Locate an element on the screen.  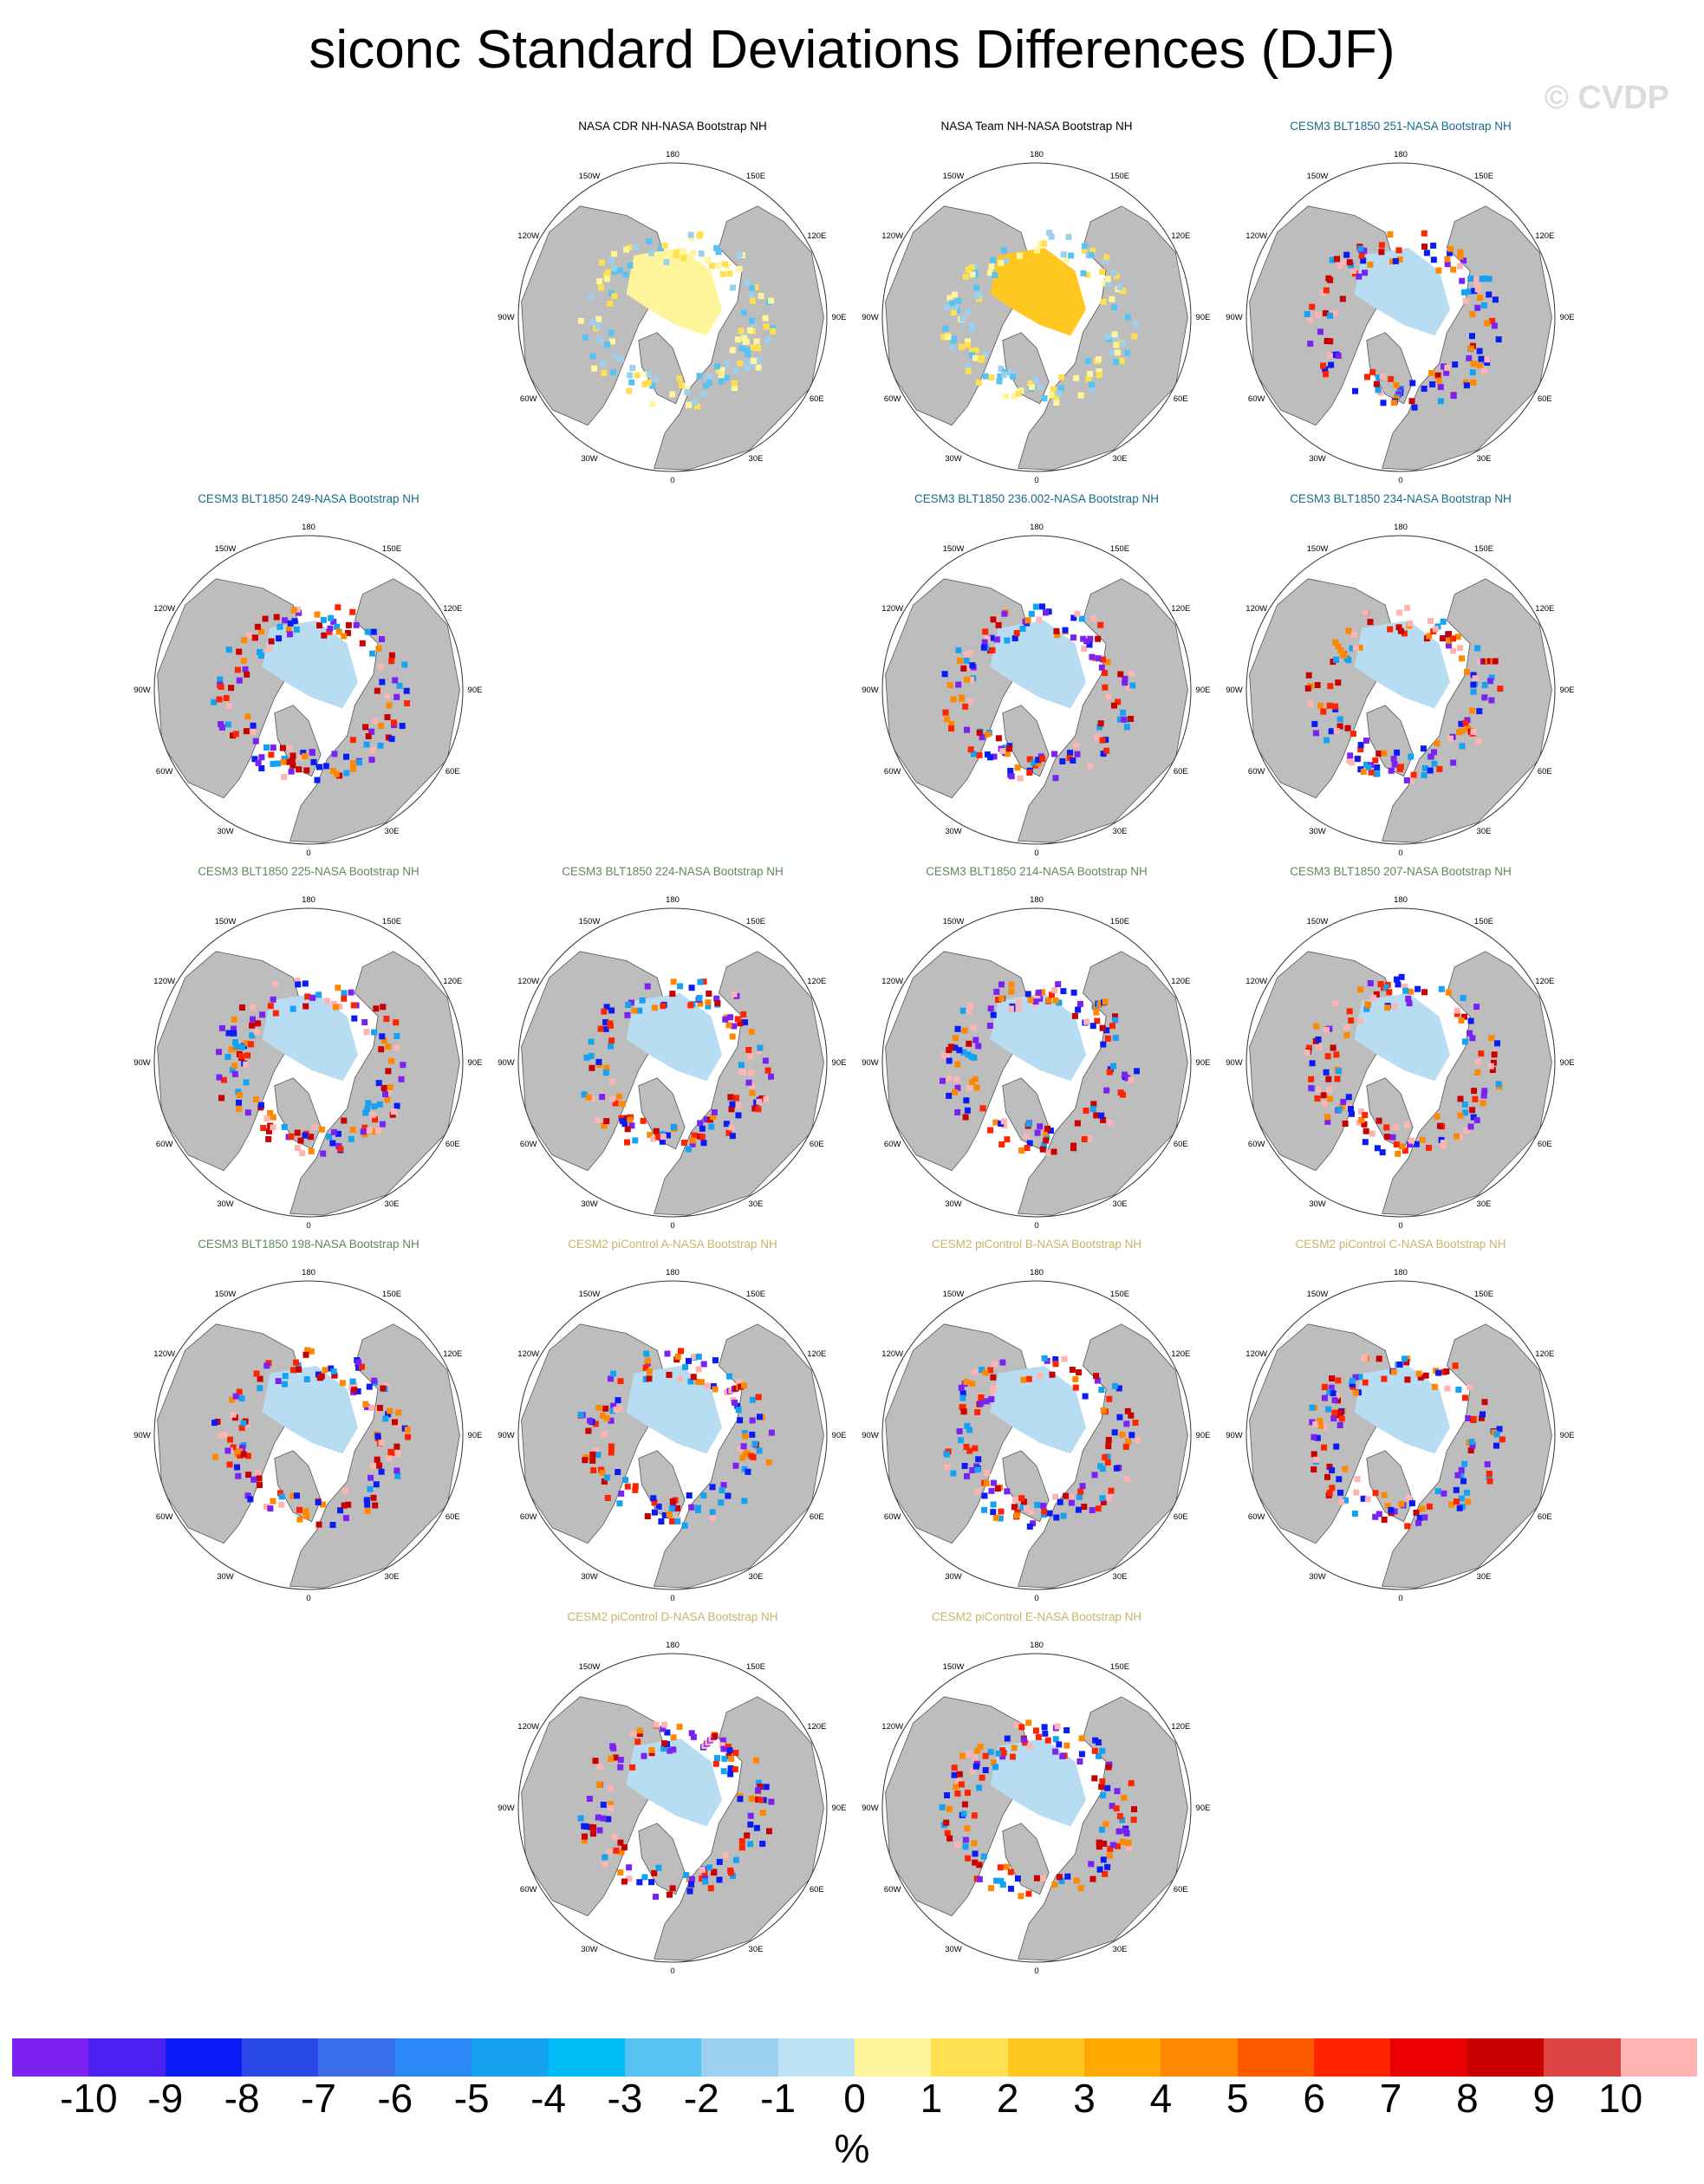
land-greenland is located at coordinates (662, 1859).